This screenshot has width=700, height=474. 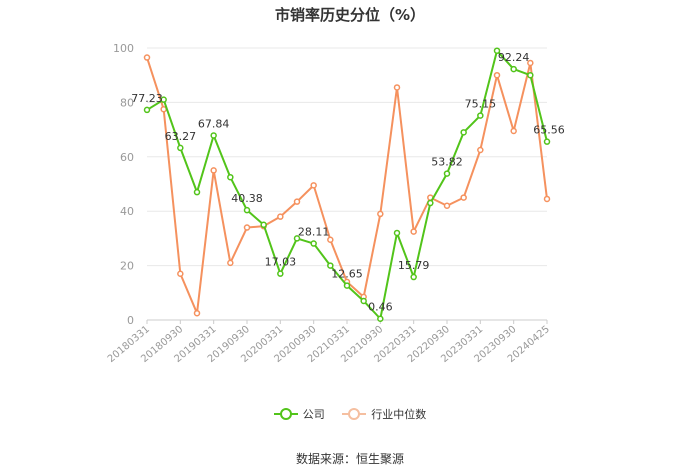 I want to click on legend: 公司 行业中位数, so click(x=350, y=414).